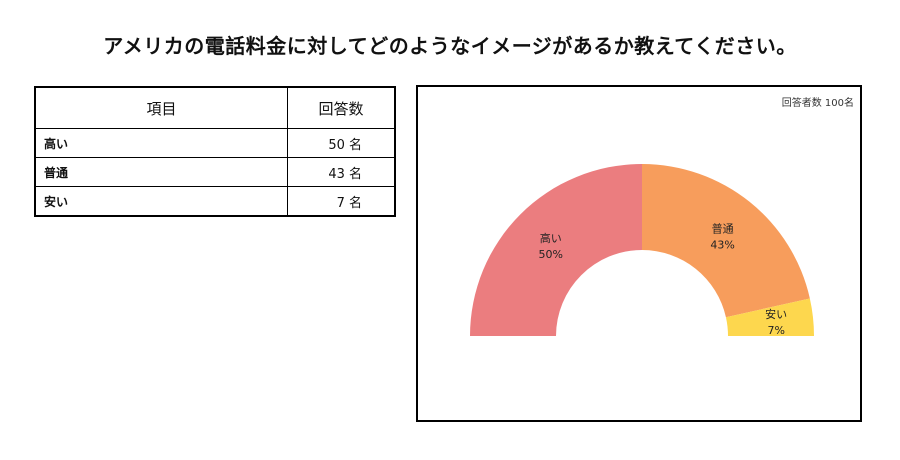 The image size is (900, 460). What do you see at coordinates (341, 143) in the screenshot?
I see `row-count: 50 名` at bounding box center [341, 143].